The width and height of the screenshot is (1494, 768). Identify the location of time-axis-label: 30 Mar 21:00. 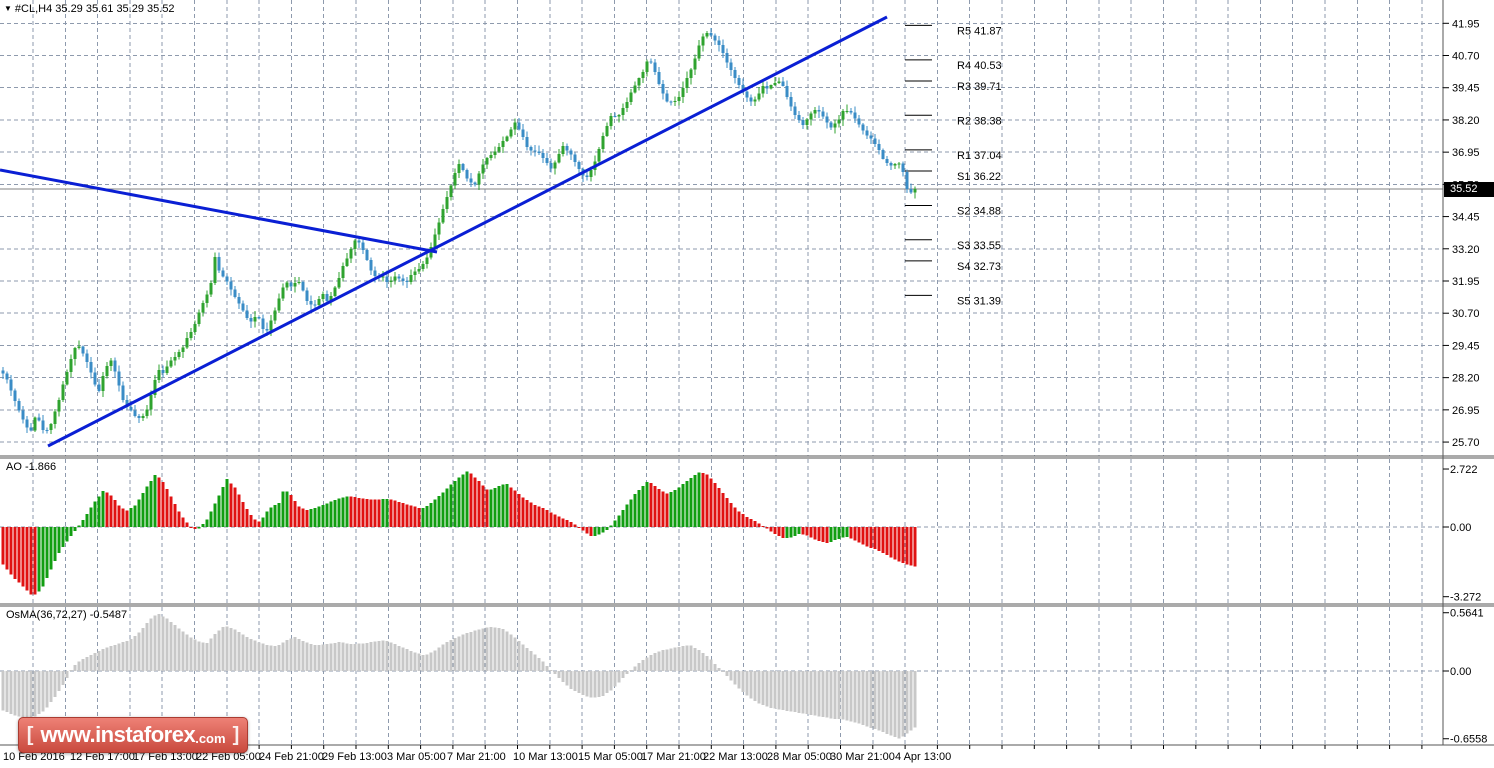
(862, 757).